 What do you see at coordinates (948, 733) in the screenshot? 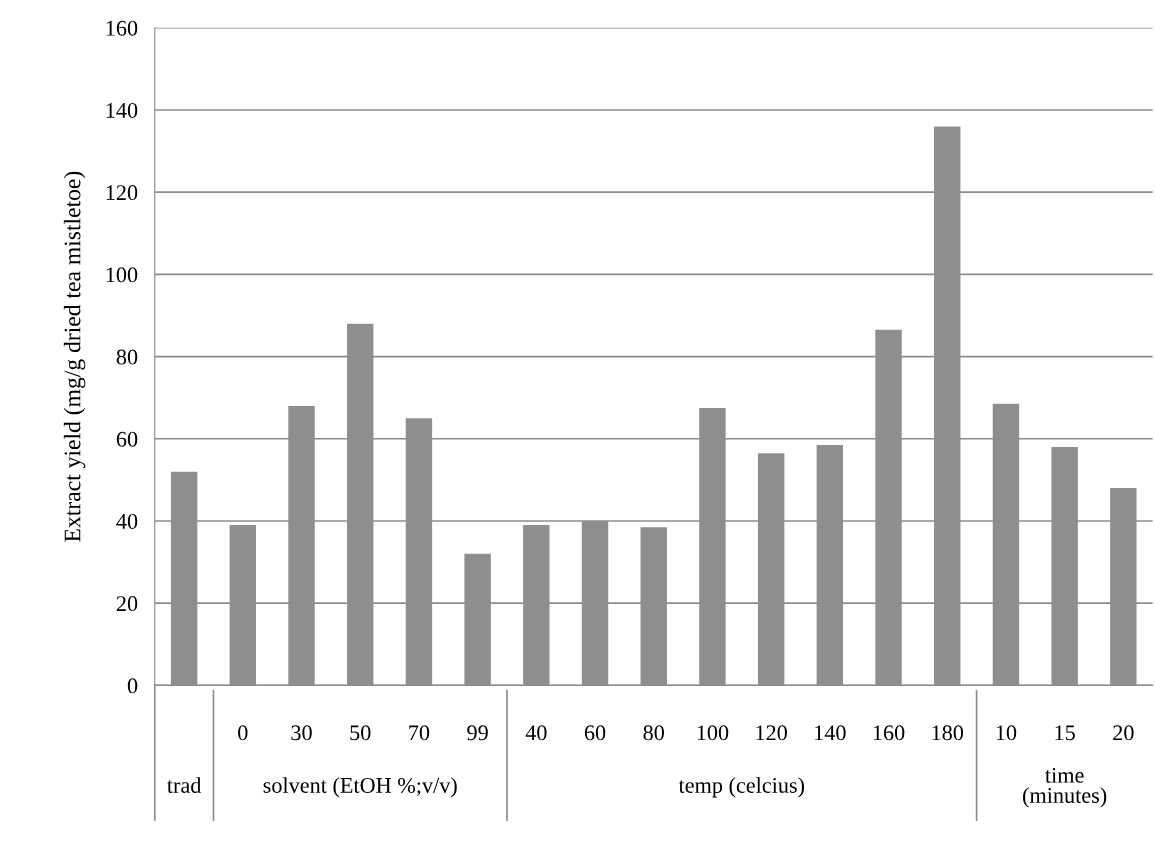
I see `x-tick-label: 180` at bounding box center [948, 733].